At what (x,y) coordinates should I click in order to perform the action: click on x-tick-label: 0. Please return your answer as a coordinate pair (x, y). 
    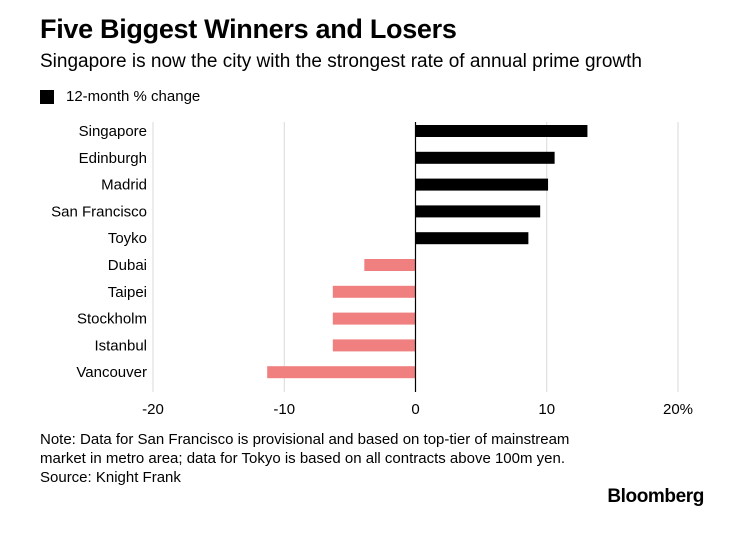
    Looking at the image, I should click on (415, 409).